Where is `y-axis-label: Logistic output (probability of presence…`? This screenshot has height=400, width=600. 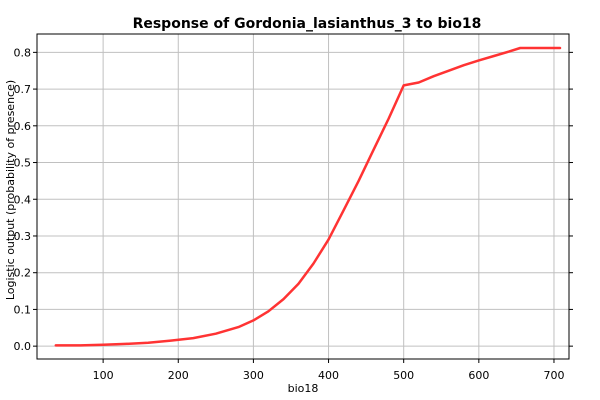
y-axis-label: Logistic output (probability of presence… is located at coordinates (10, 190).